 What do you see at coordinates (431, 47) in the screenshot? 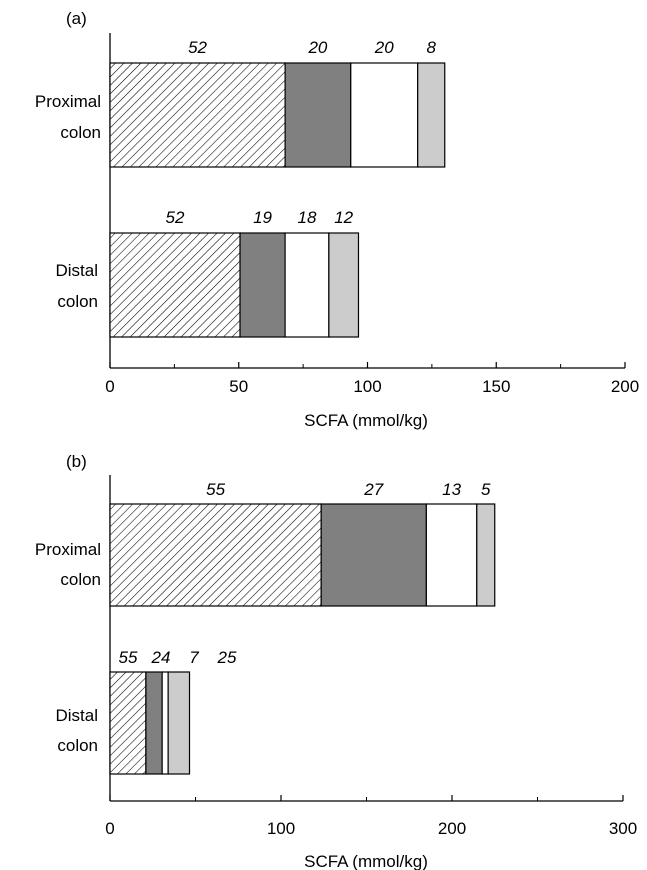
I see `panel-a-pct-label-proximal-4: 8` at bounding box center [431, 47].